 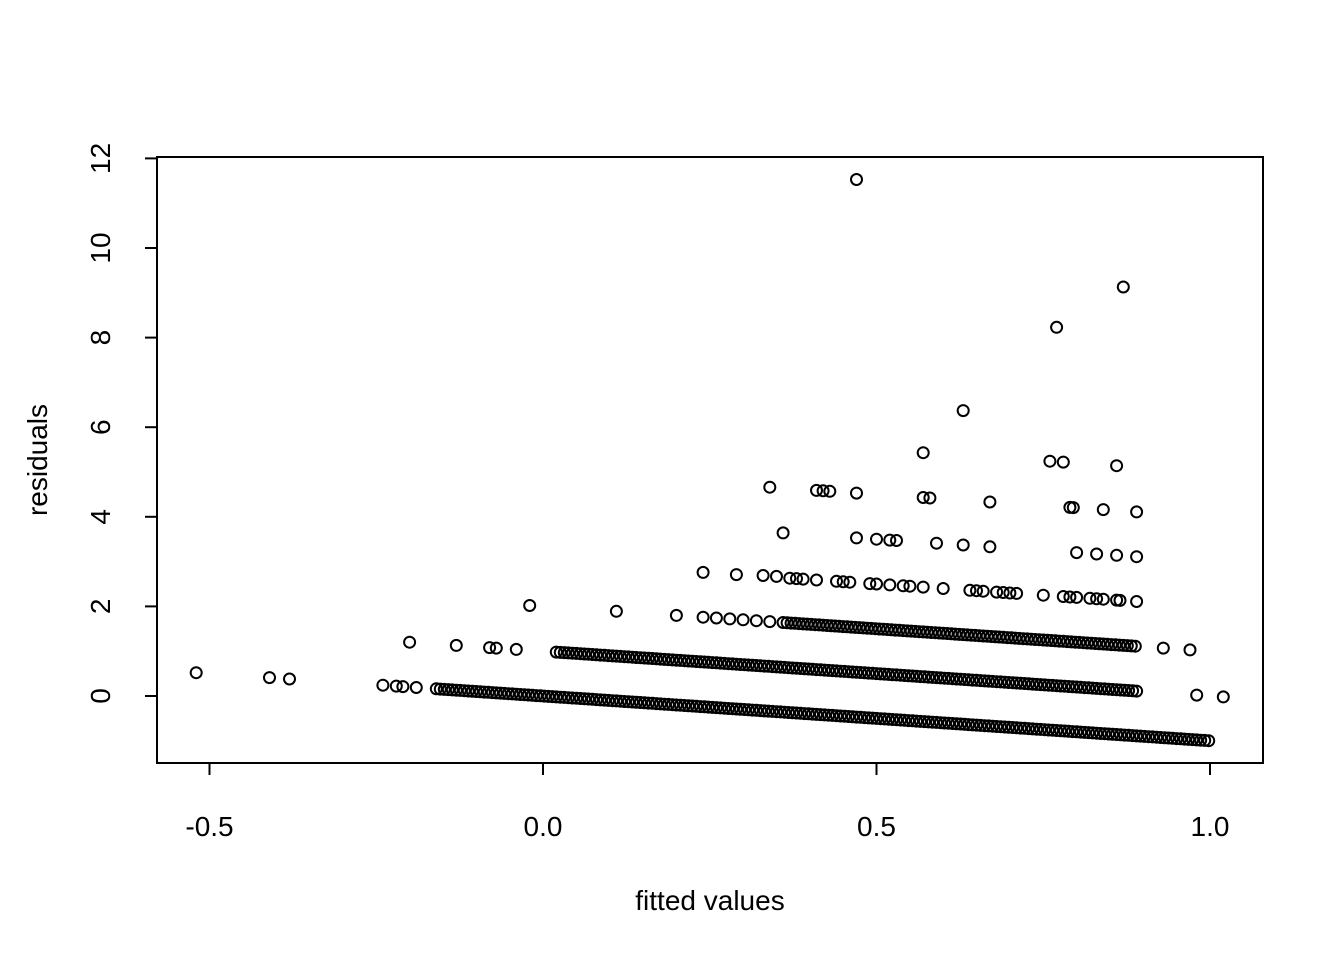 I want to click on y-tick-label: 4, so click(x=100, y=517).